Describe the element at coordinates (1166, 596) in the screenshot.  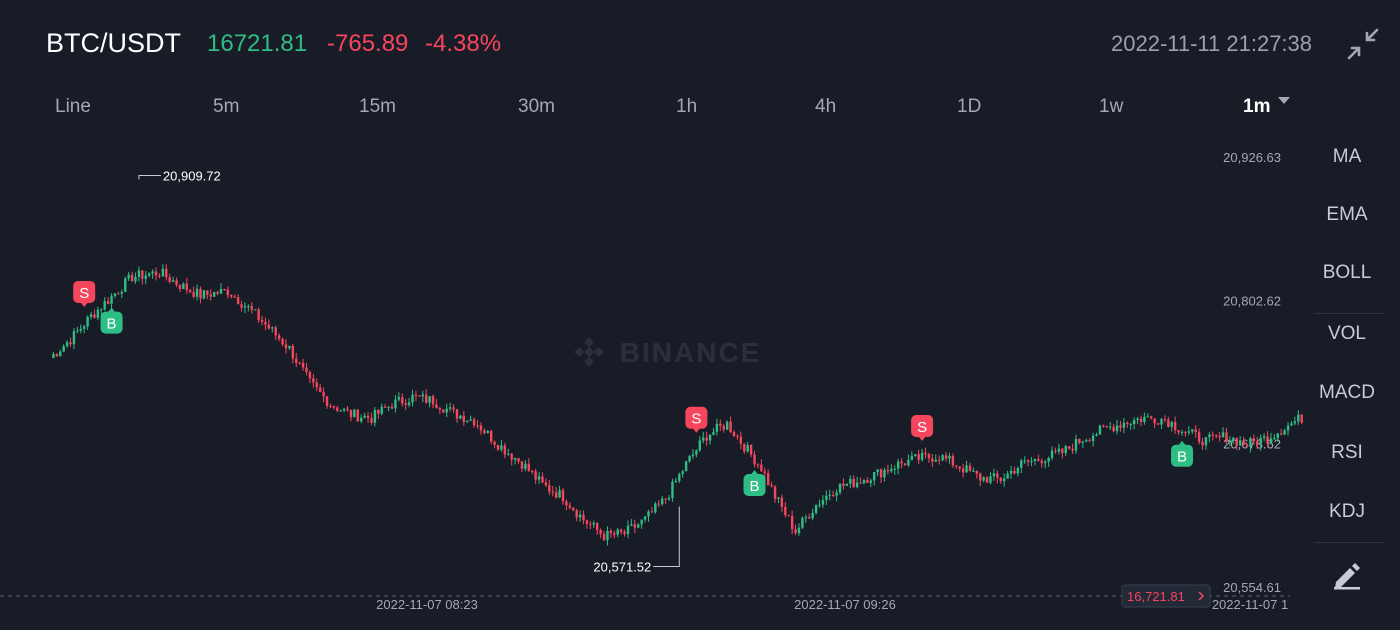
I see `last-price-tag: 16,721.81` at that location.